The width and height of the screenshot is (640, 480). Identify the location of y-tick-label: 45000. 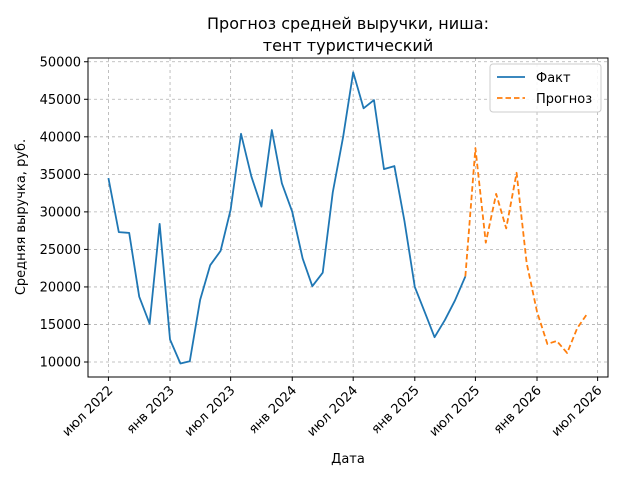
(60, 100).